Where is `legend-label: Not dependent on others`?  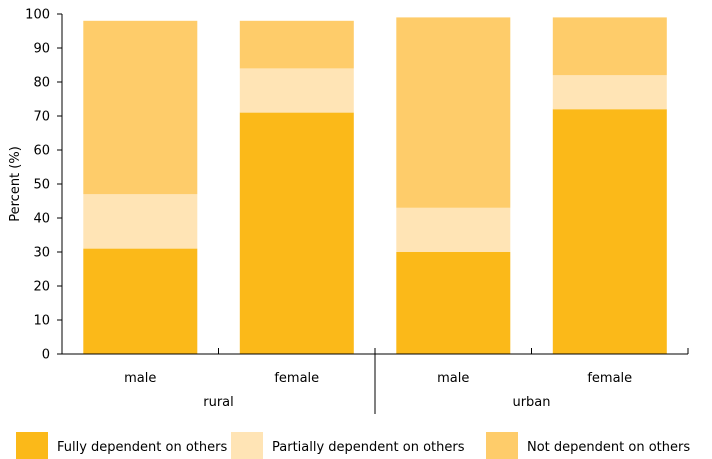
legend-label: Not dependent on others is located at coordinates (608, 447).